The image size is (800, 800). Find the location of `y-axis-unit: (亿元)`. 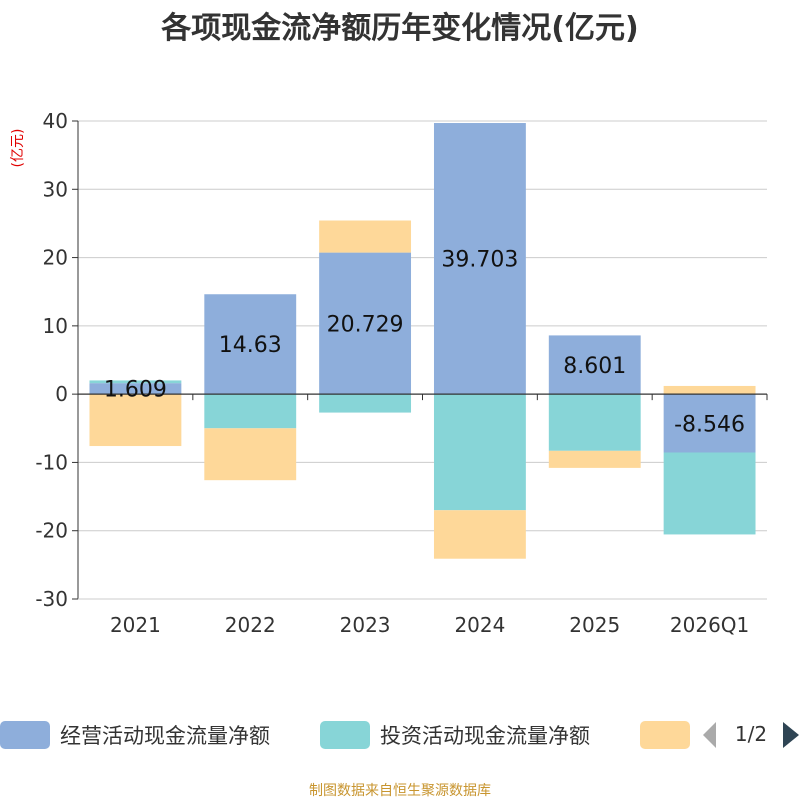

y-axis-unit: (亿元) is located at coordinates (18, 148).